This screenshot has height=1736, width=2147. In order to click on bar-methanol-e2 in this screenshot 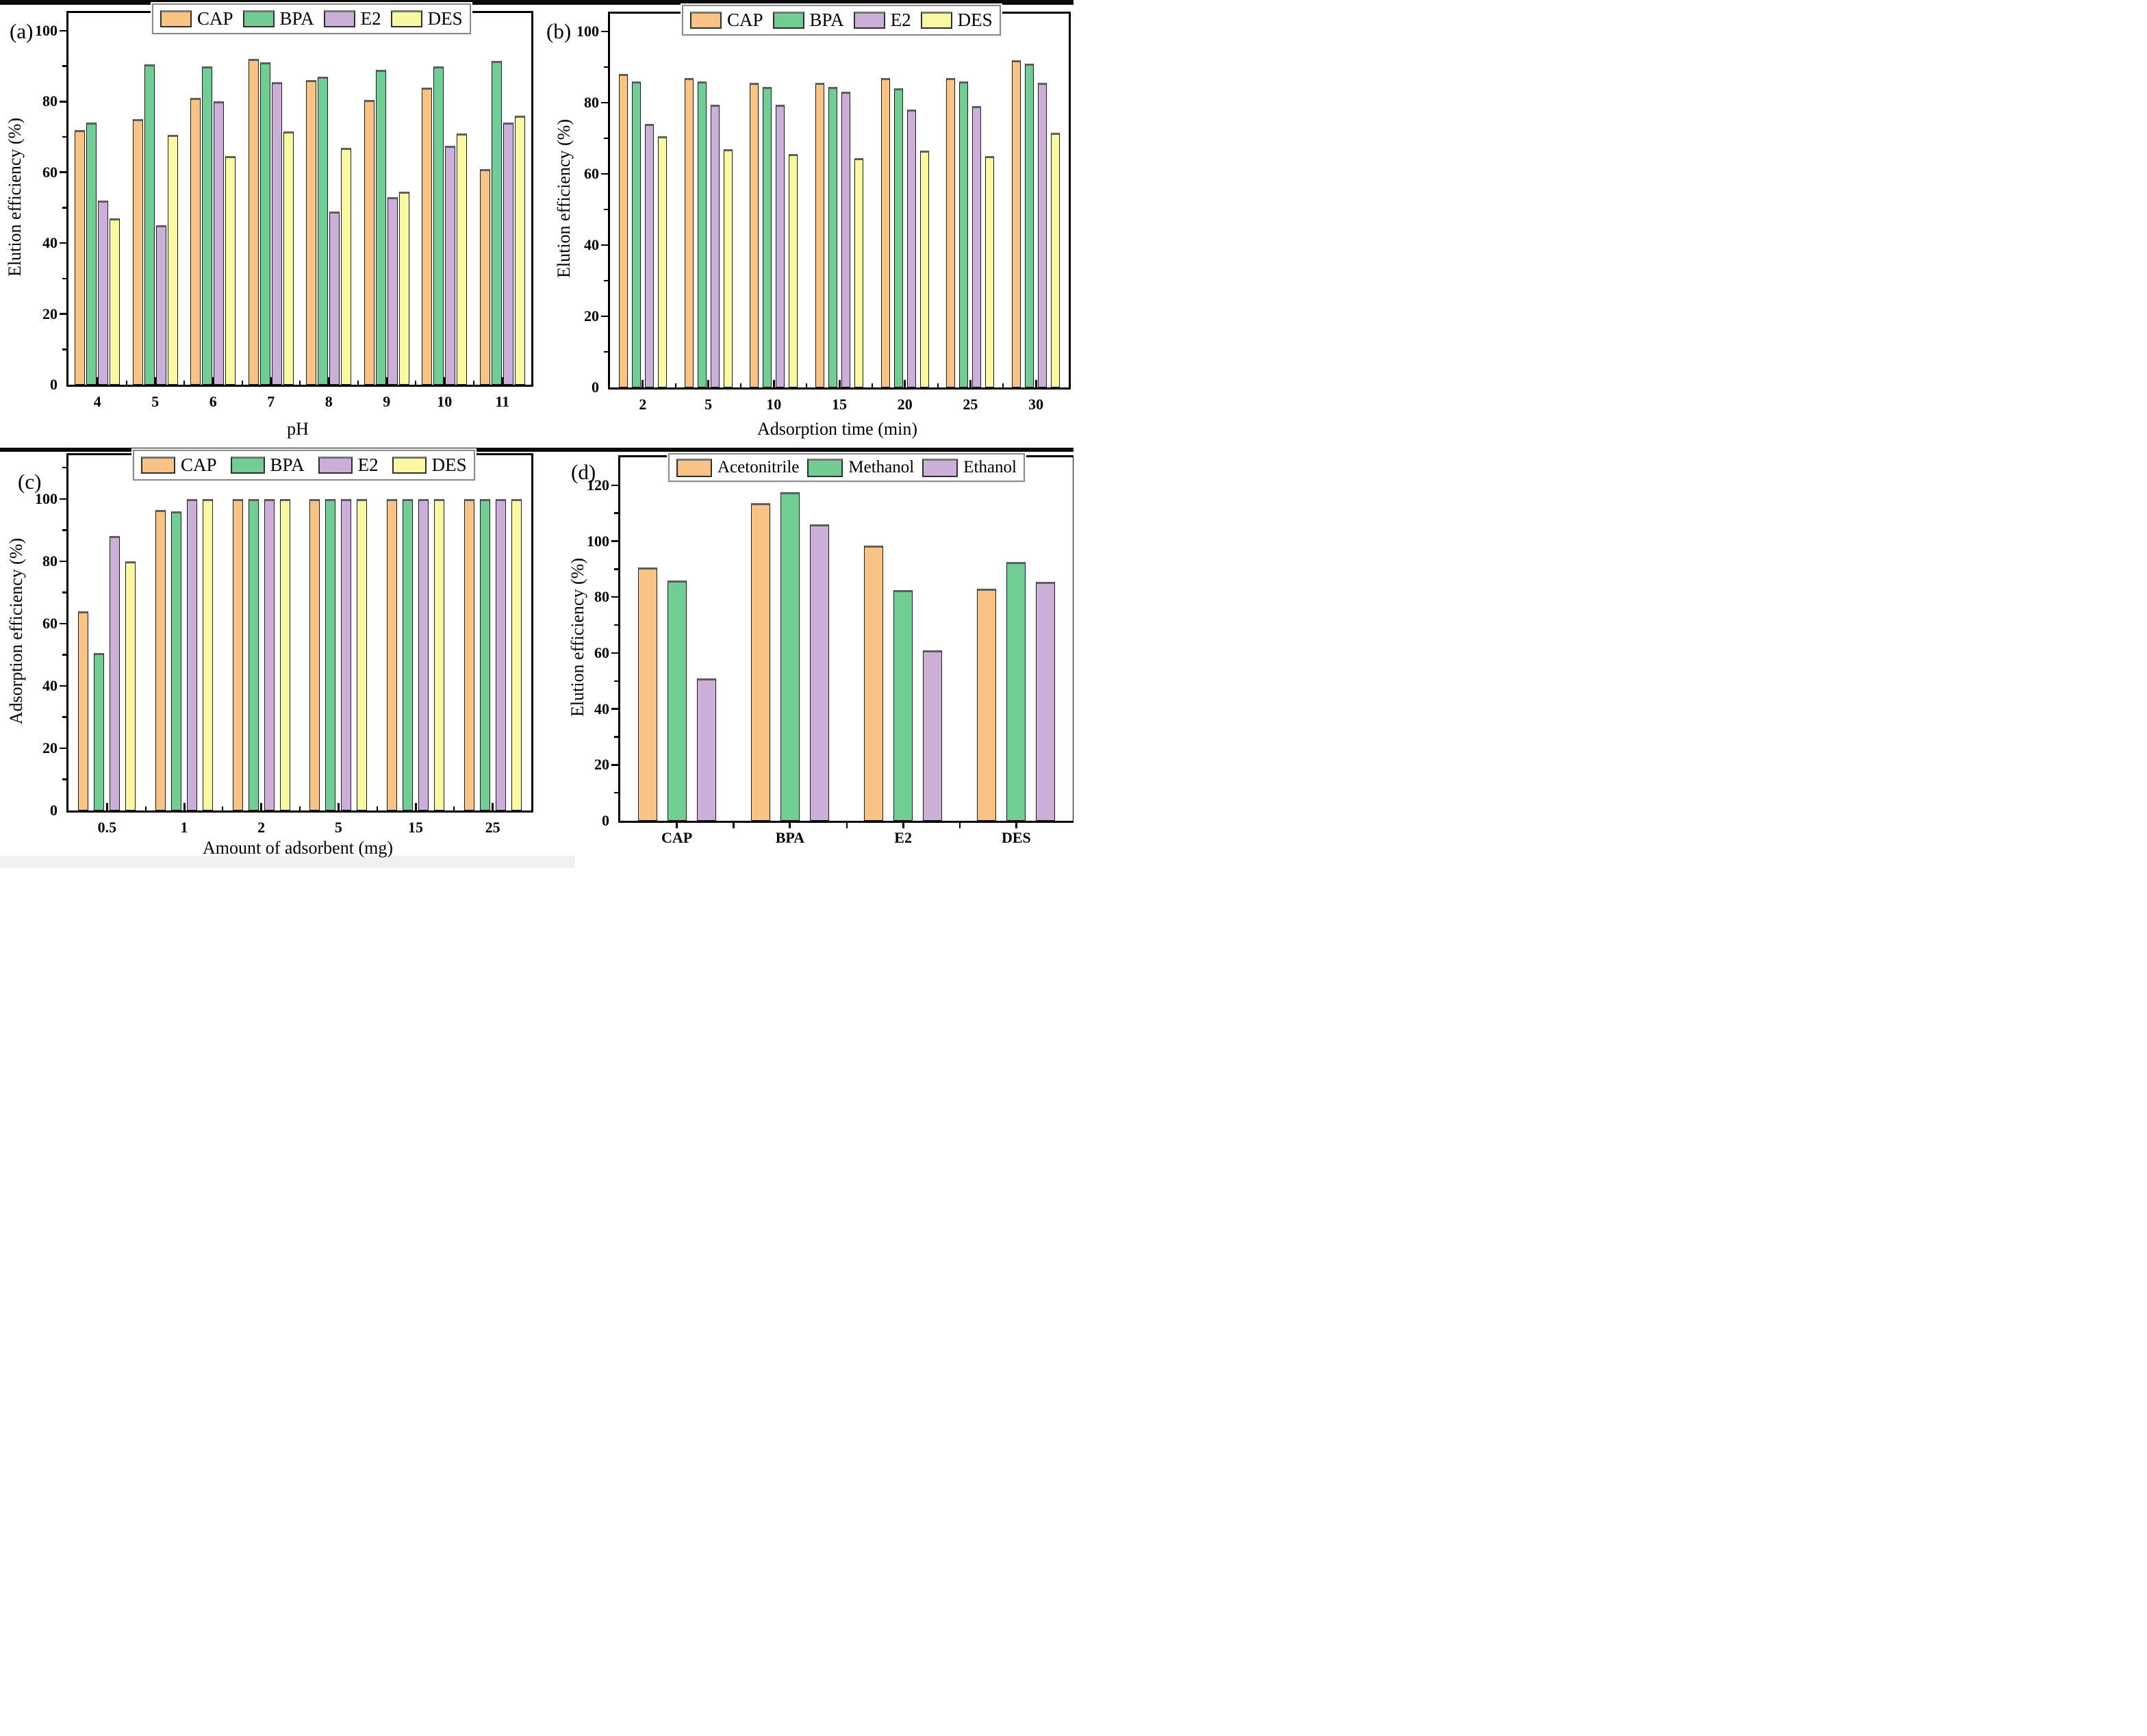, I will do `click(903, 705)`.